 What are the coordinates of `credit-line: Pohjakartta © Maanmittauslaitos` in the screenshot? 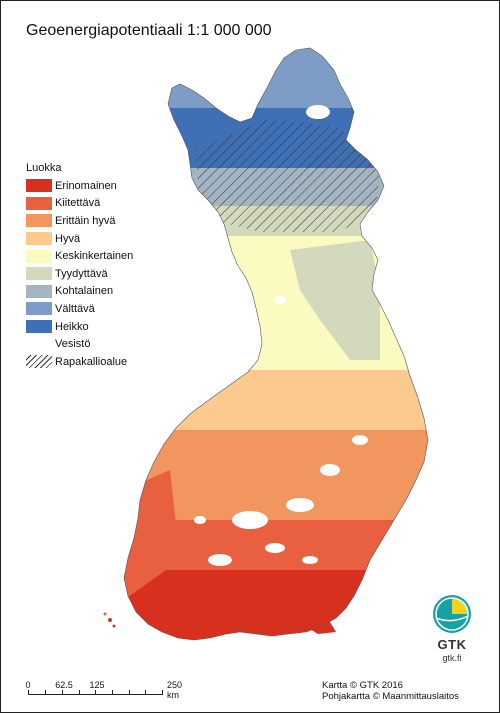 It's located at (390, 696).